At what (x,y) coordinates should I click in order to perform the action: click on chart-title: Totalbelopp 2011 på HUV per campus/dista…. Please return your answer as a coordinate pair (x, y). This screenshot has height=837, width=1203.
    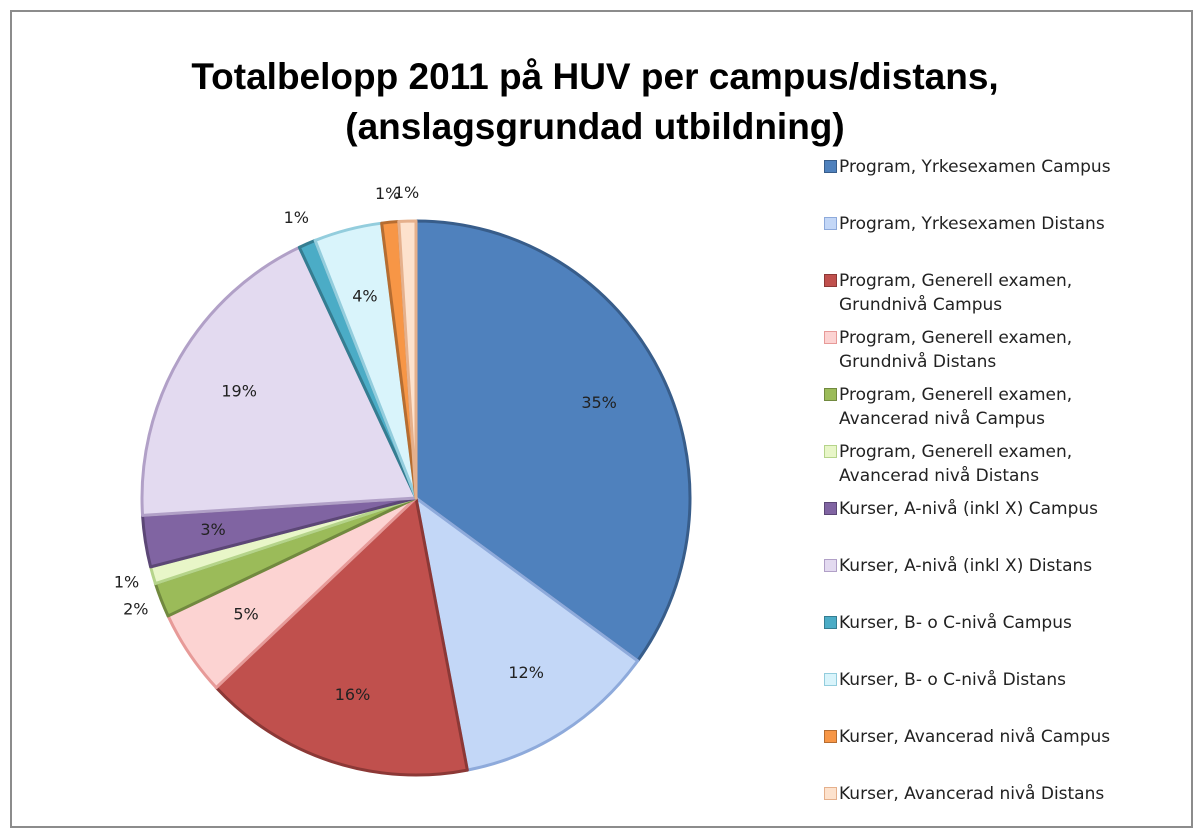
    Looking at the image, I should click on (595, 101).